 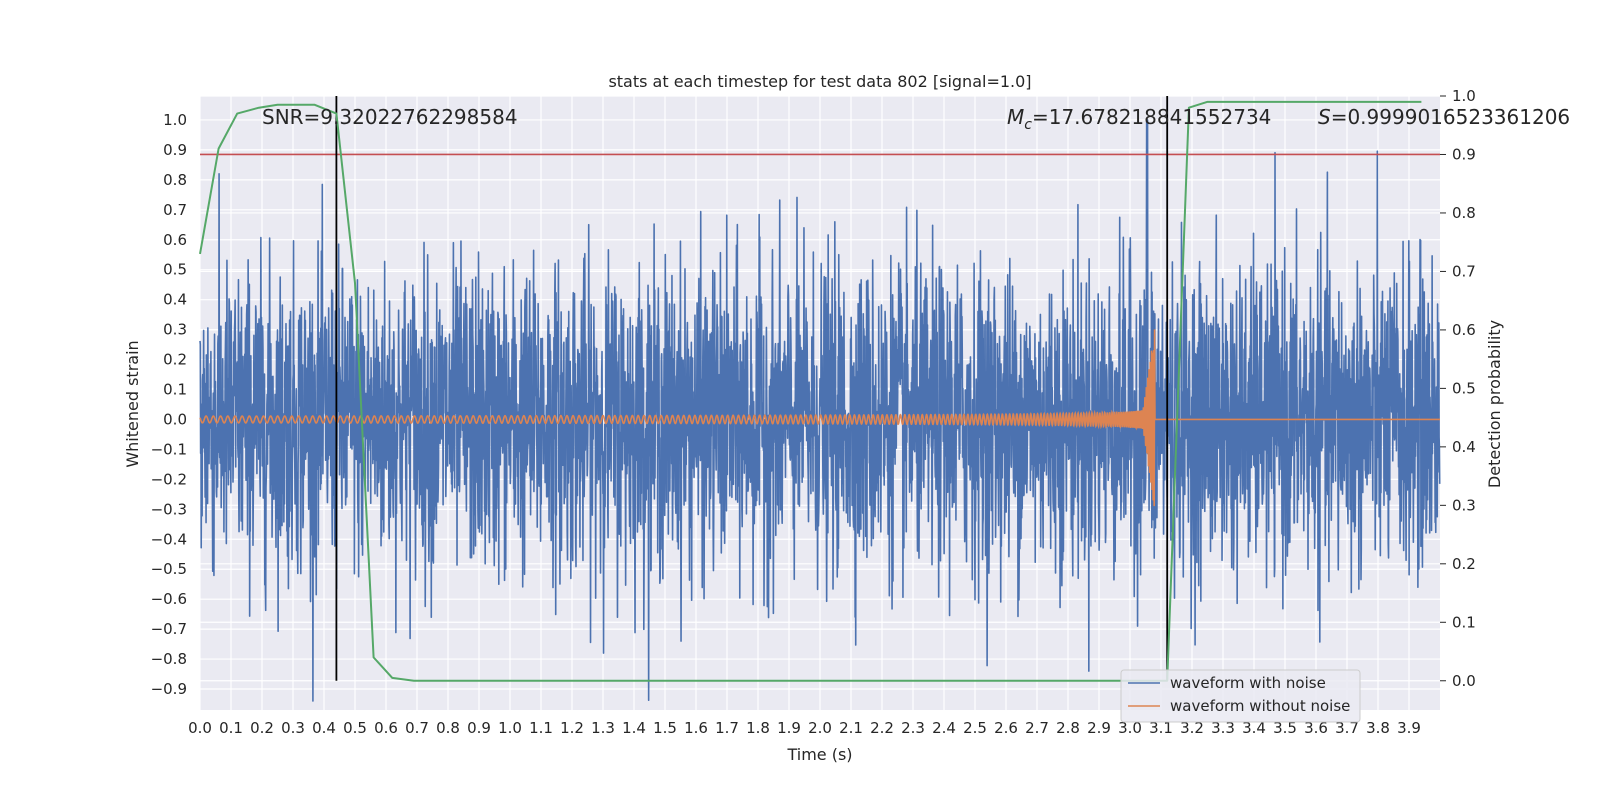 What do you see at coordinates (819, 754) in the screenshot?
I see `x-axis-label: Time (s)` at bounding box center [819, 754].